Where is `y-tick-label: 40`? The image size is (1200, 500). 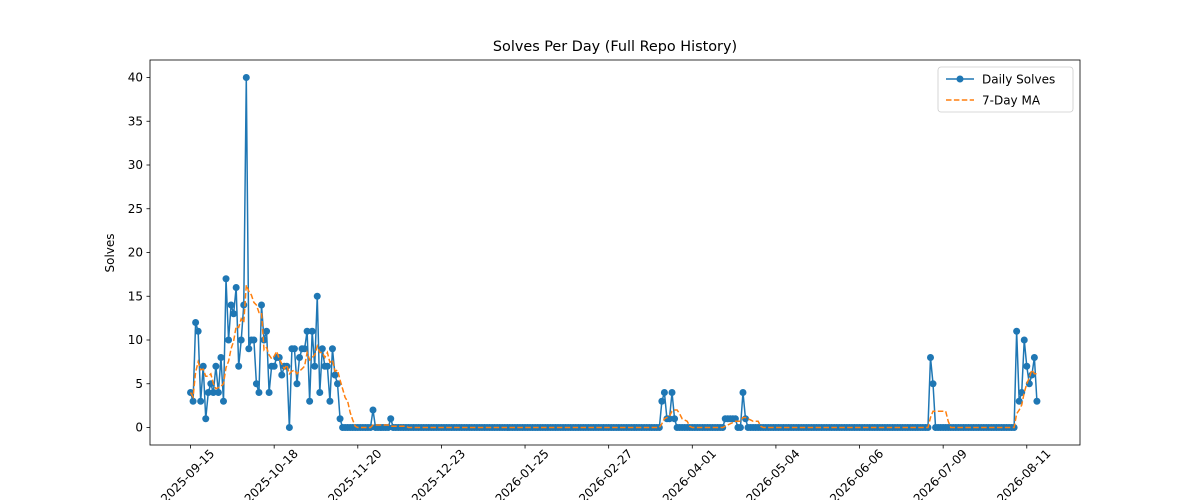
y-tick-label: 40 is located at coordinates (135, 78).